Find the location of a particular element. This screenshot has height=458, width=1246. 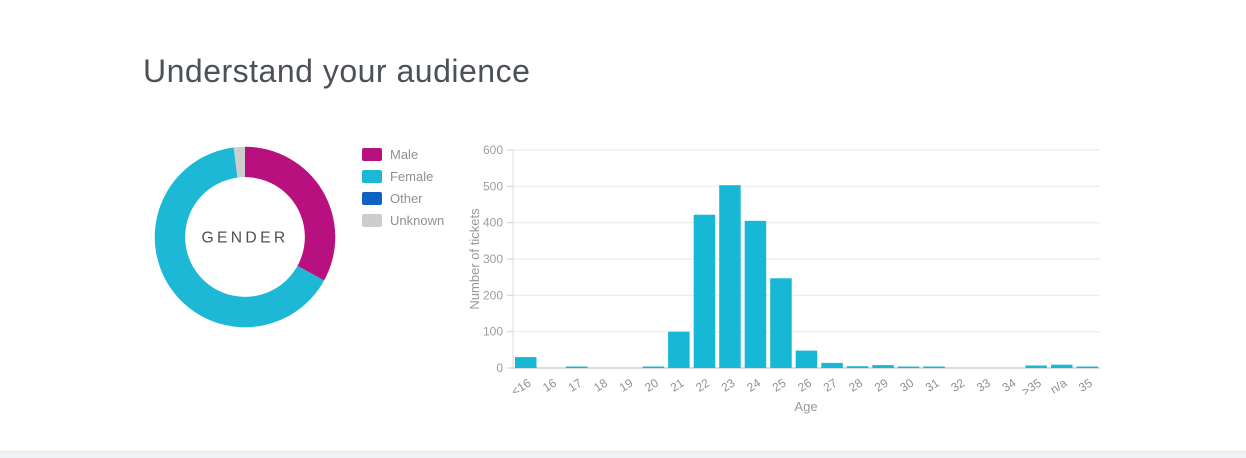

legend-label-other: Other is located at coordinates (406, 198).